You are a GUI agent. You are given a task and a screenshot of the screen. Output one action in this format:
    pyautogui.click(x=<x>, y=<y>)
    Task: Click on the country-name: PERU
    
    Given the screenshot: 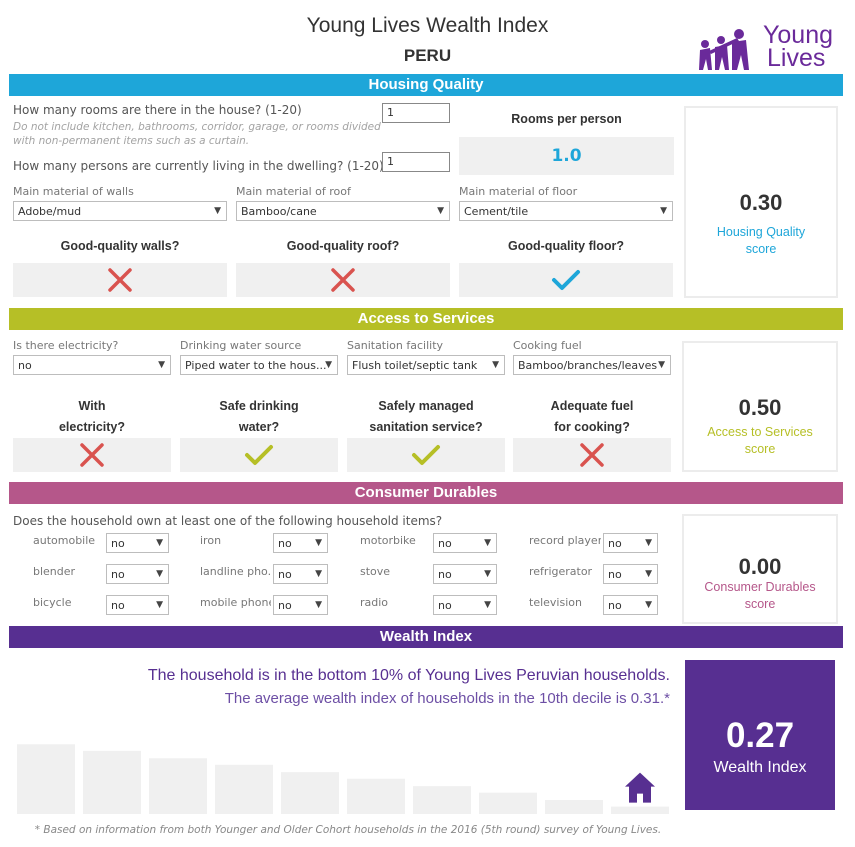 What is the action you would take?
    pyautogui.click(x=427, y=55)
    